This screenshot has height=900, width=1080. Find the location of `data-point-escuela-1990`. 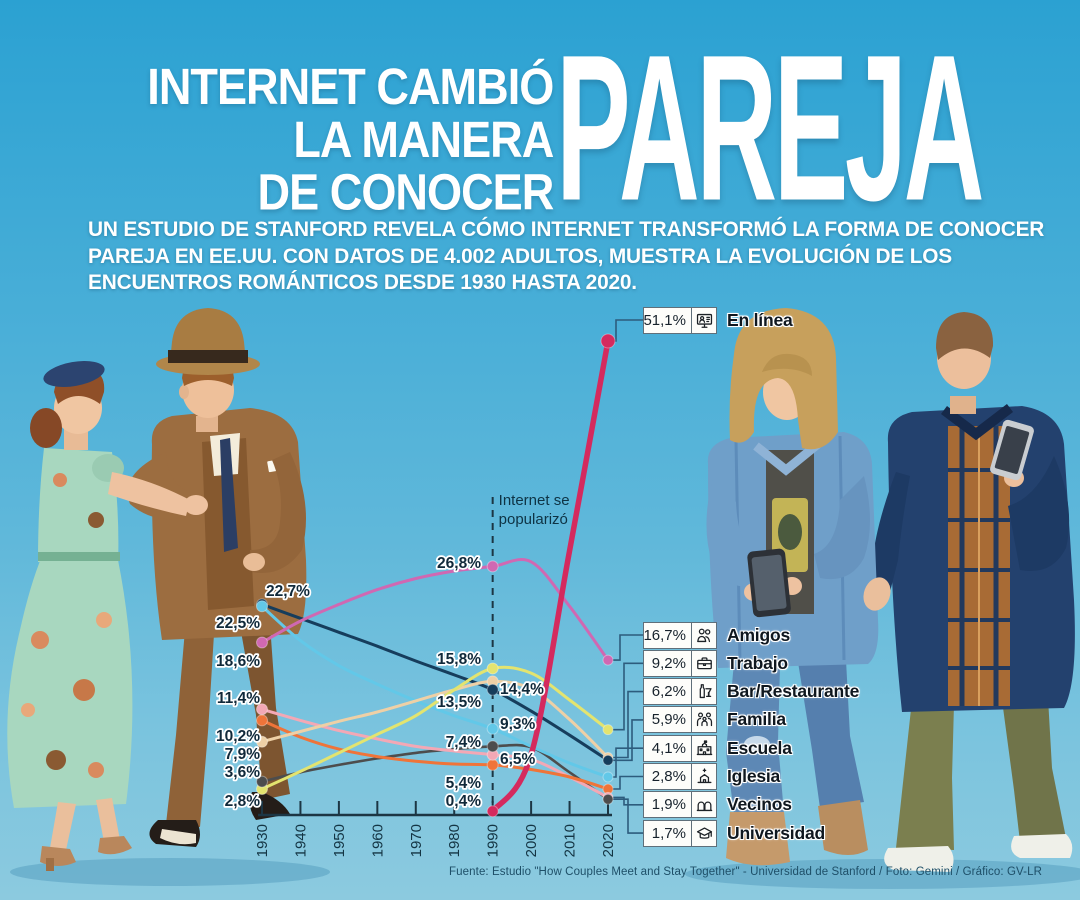

data-point-escuela-1990 is located at coordinates (492, 728).